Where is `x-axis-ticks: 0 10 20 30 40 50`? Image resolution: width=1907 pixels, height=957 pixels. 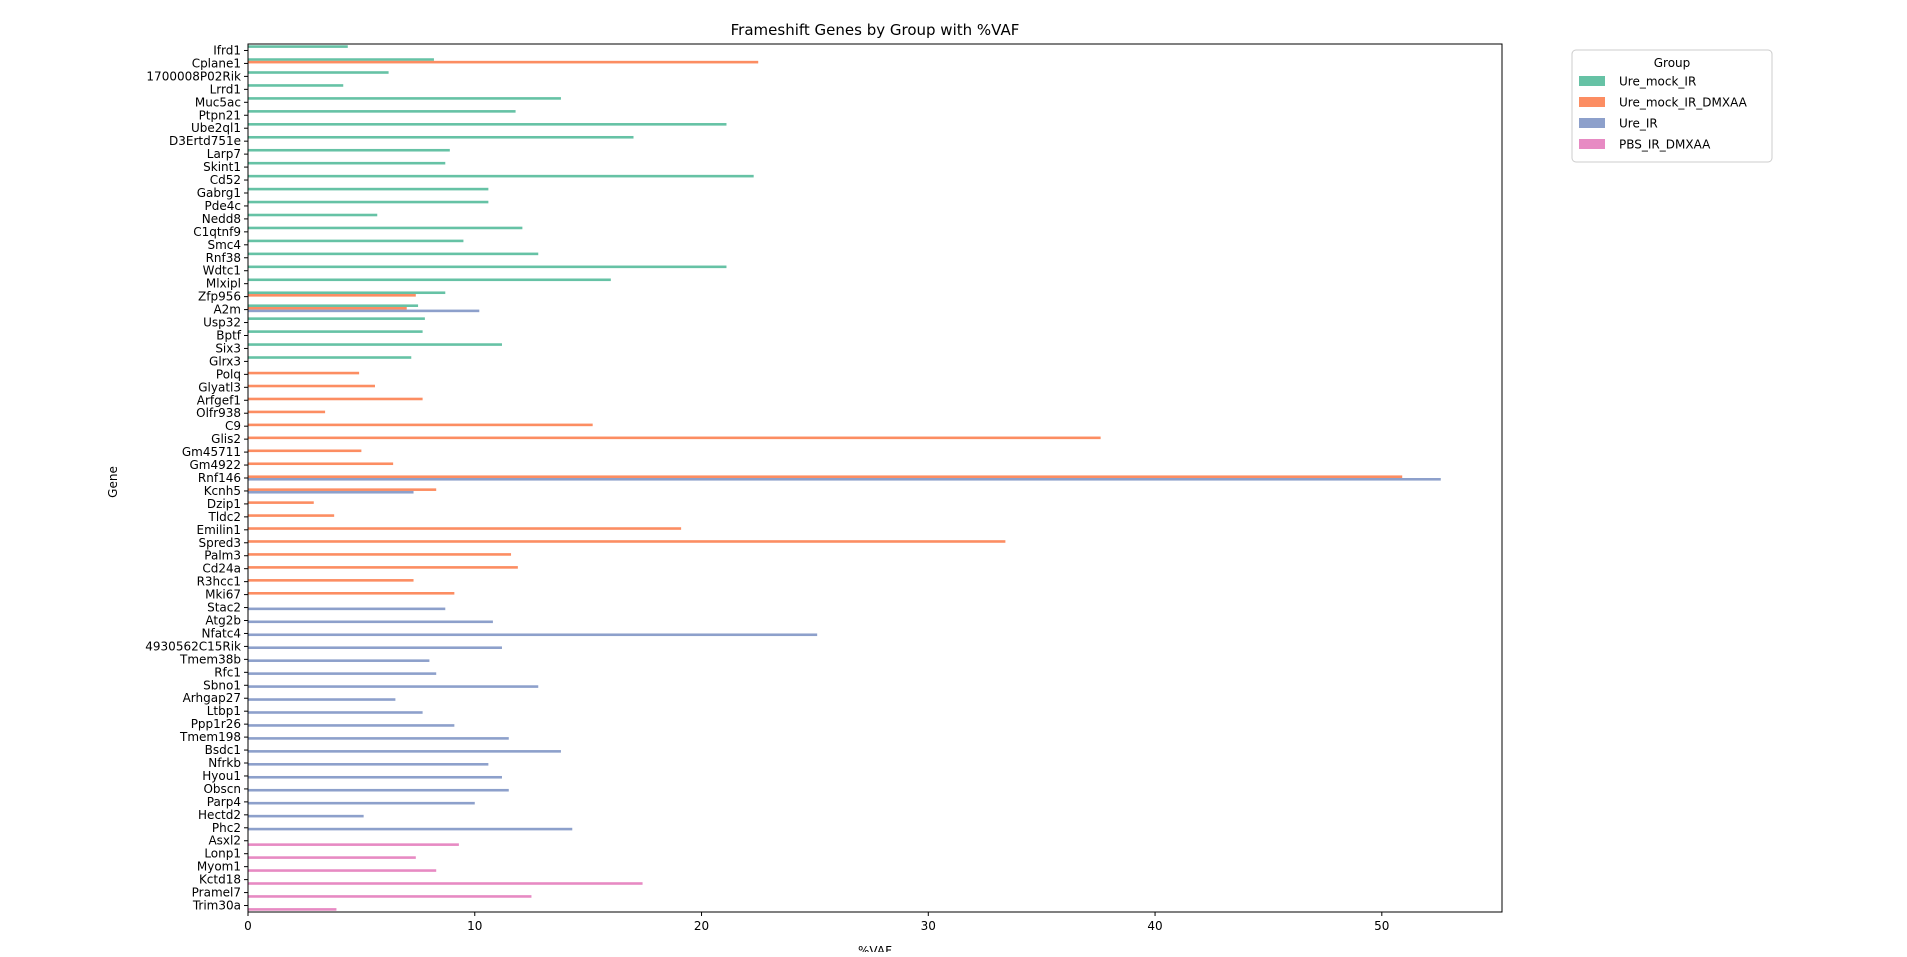 x-axis-ticks: 0 10 20 30 40 50 is located at coordinates (816, 922).